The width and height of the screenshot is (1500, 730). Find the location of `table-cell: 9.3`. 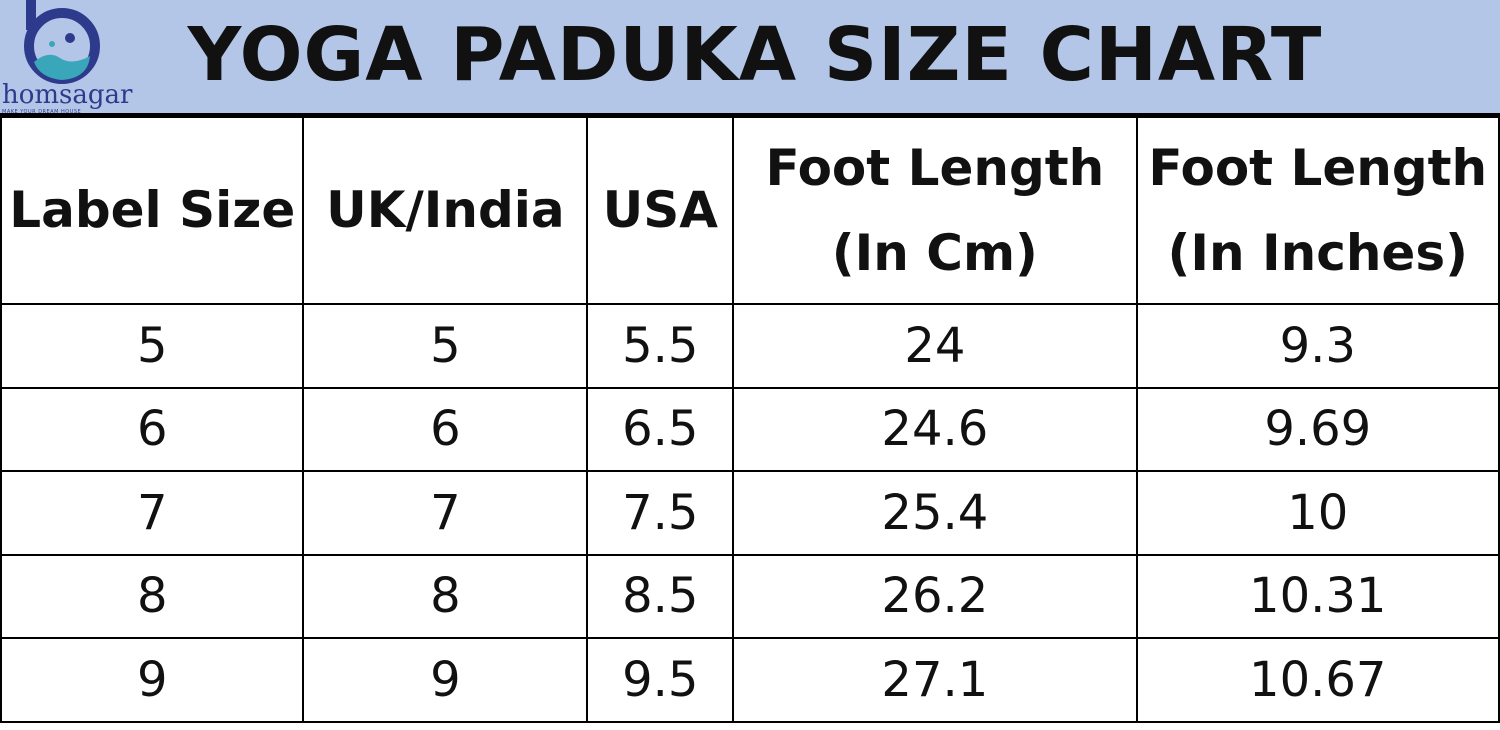

table-cell: 9.3 is located at coordinates (1317, 346).